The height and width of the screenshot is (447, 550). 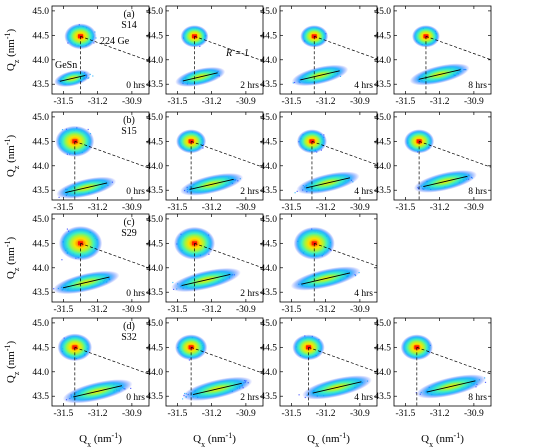 What do you see at coordinates (249, 192) in the screenshot?
I see `time-label: 2 hrs` at bounding box center [249, 192].